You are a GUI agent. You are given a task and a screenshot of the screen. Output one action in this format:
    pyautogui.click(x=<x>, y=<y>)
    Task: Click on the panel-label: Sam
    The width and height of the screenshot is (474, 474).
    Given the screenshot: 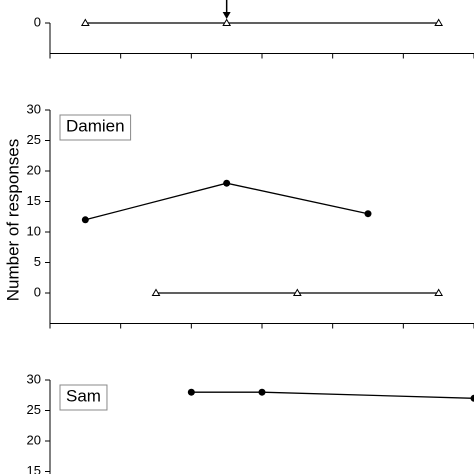 What is the action you would take?
    pyautogui.click(x=83, y=395)
    